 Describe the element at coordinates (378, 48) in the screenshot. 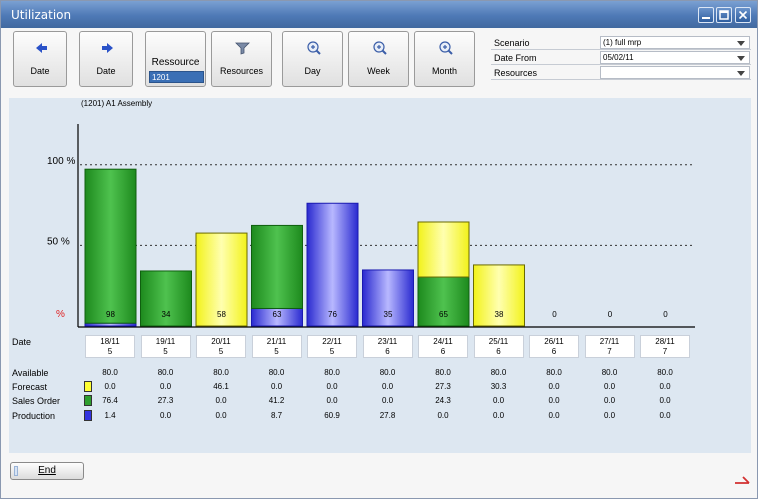

I see `zoom-week-icon` at that location.